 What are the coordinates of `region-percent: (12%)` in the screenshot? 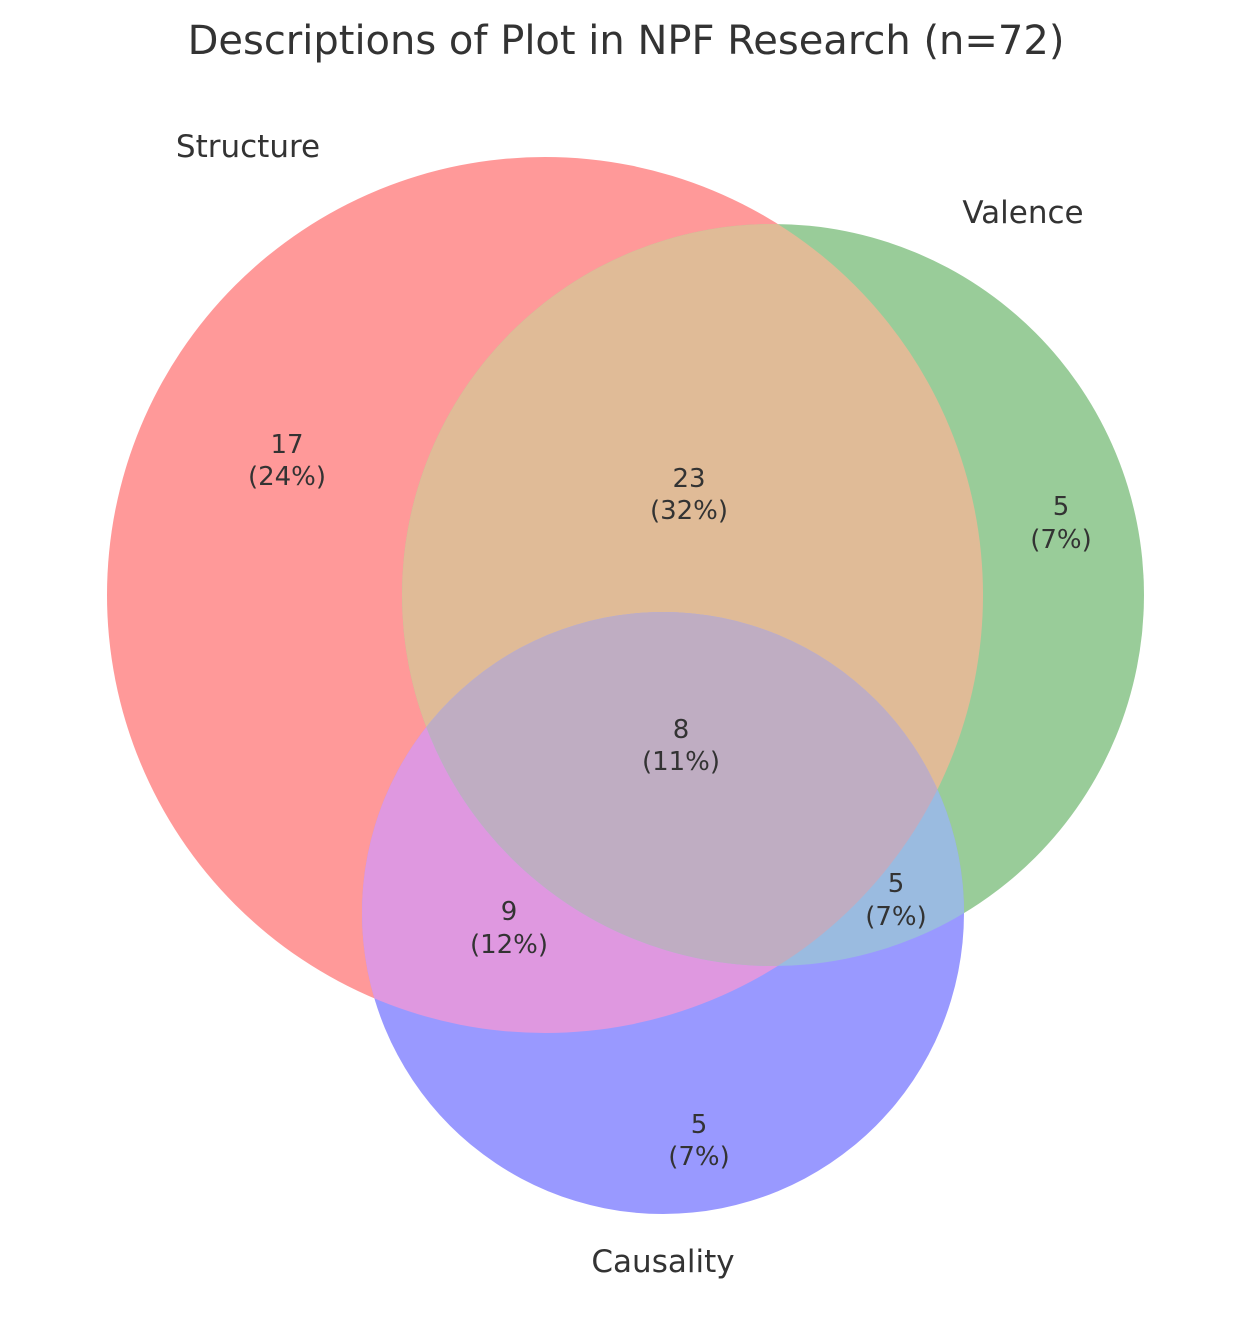 It's located at (509, 945).